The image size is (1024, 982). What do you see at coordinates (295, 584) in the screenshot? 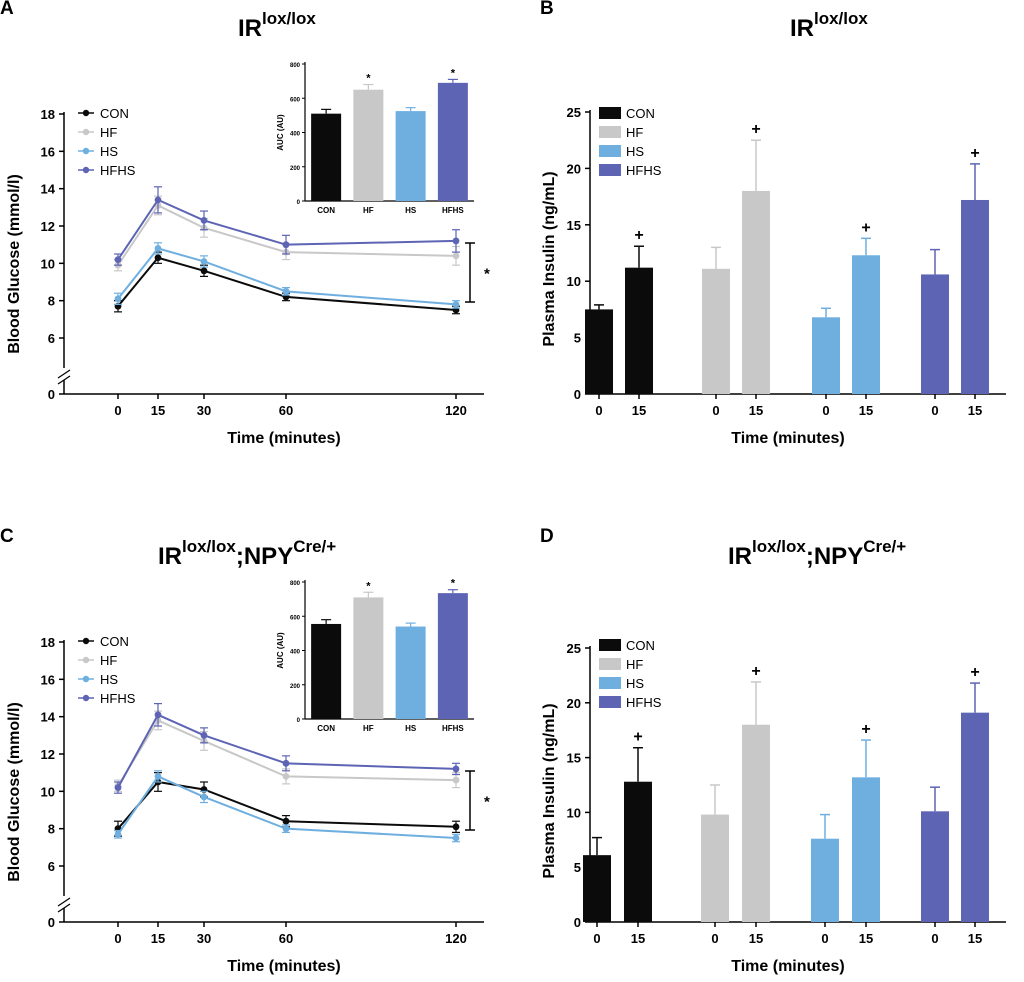
I see `inset-y-tick-label: 800` at bounding box center [295, 584].